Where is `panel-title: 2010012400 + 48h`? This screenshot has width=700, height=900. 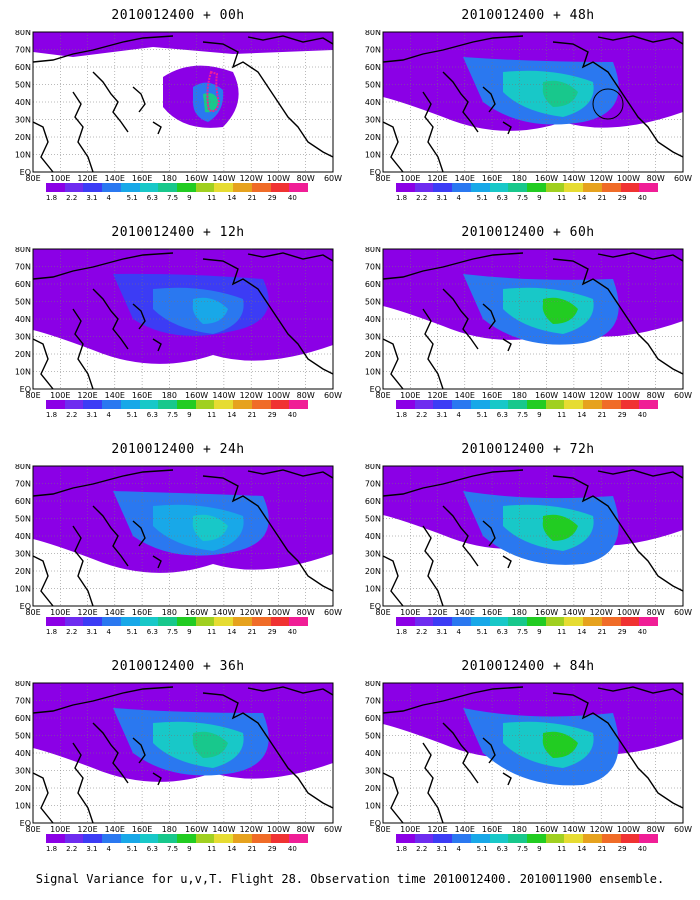
panel-title: 2010012400 + 48h is located at coordinates (528, 15).